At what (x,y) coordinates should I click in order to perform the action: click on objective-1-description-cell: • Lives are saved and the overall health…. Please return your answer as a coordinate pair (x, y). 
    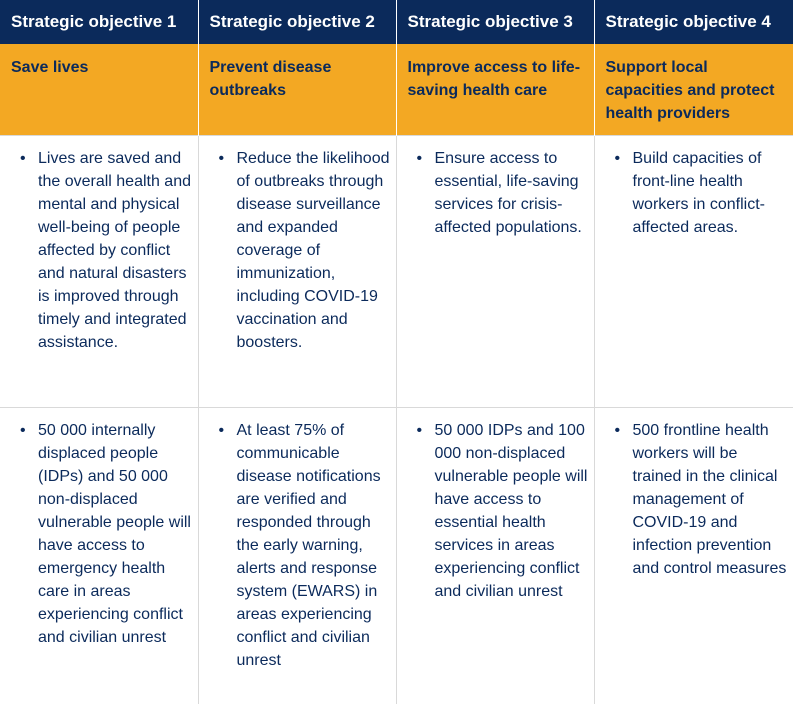
    Looking at the image, I should click on (99, 271).